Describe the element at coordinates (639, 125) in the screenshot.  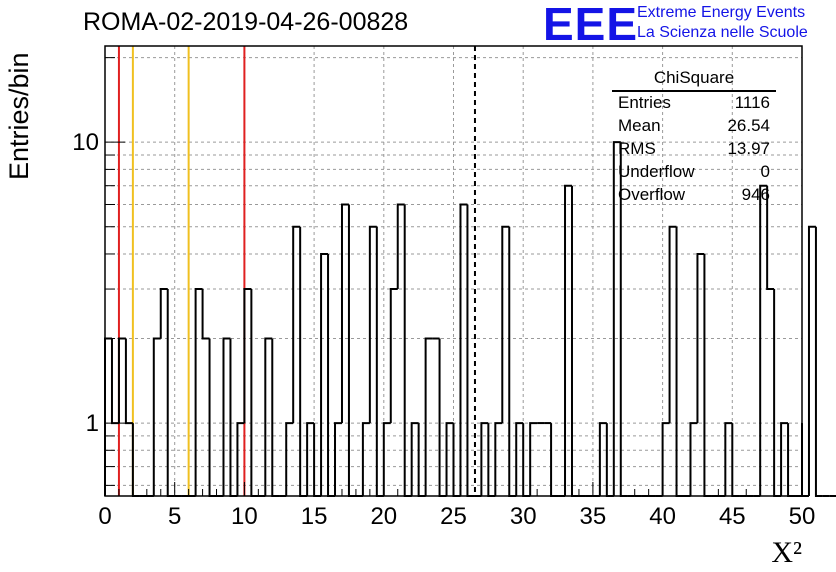
I see `stats-label: Mean` at that location.